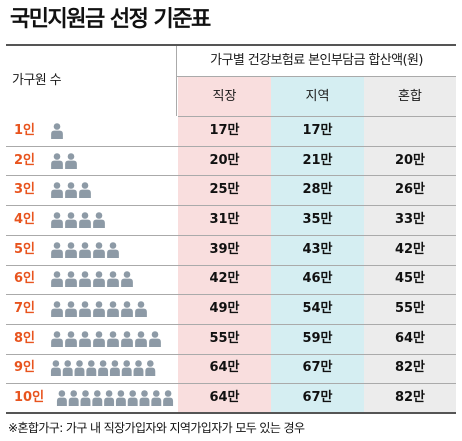 This screenshot has width=462, height=441. I want to click on chart-title: 국민지원금 선정 기준표, so click(110, 19).